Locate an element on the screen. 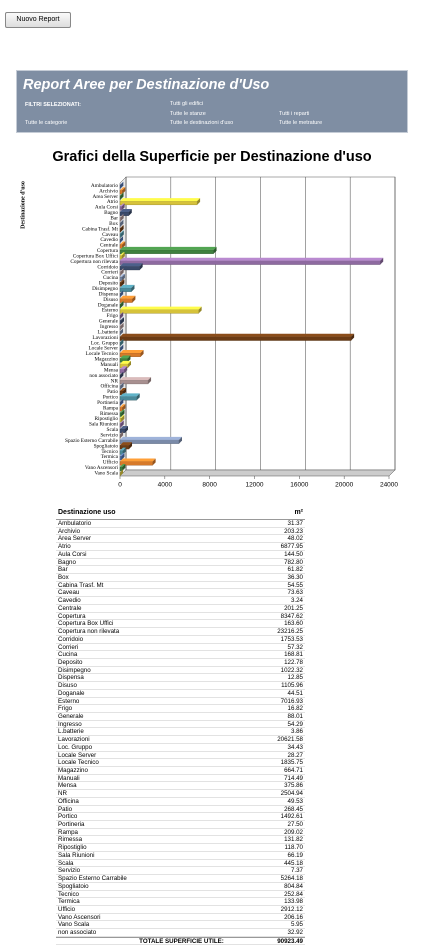 This screenshot has height=951, width=424. area-cell: 20621.58 is located at coordinates (290, 740).